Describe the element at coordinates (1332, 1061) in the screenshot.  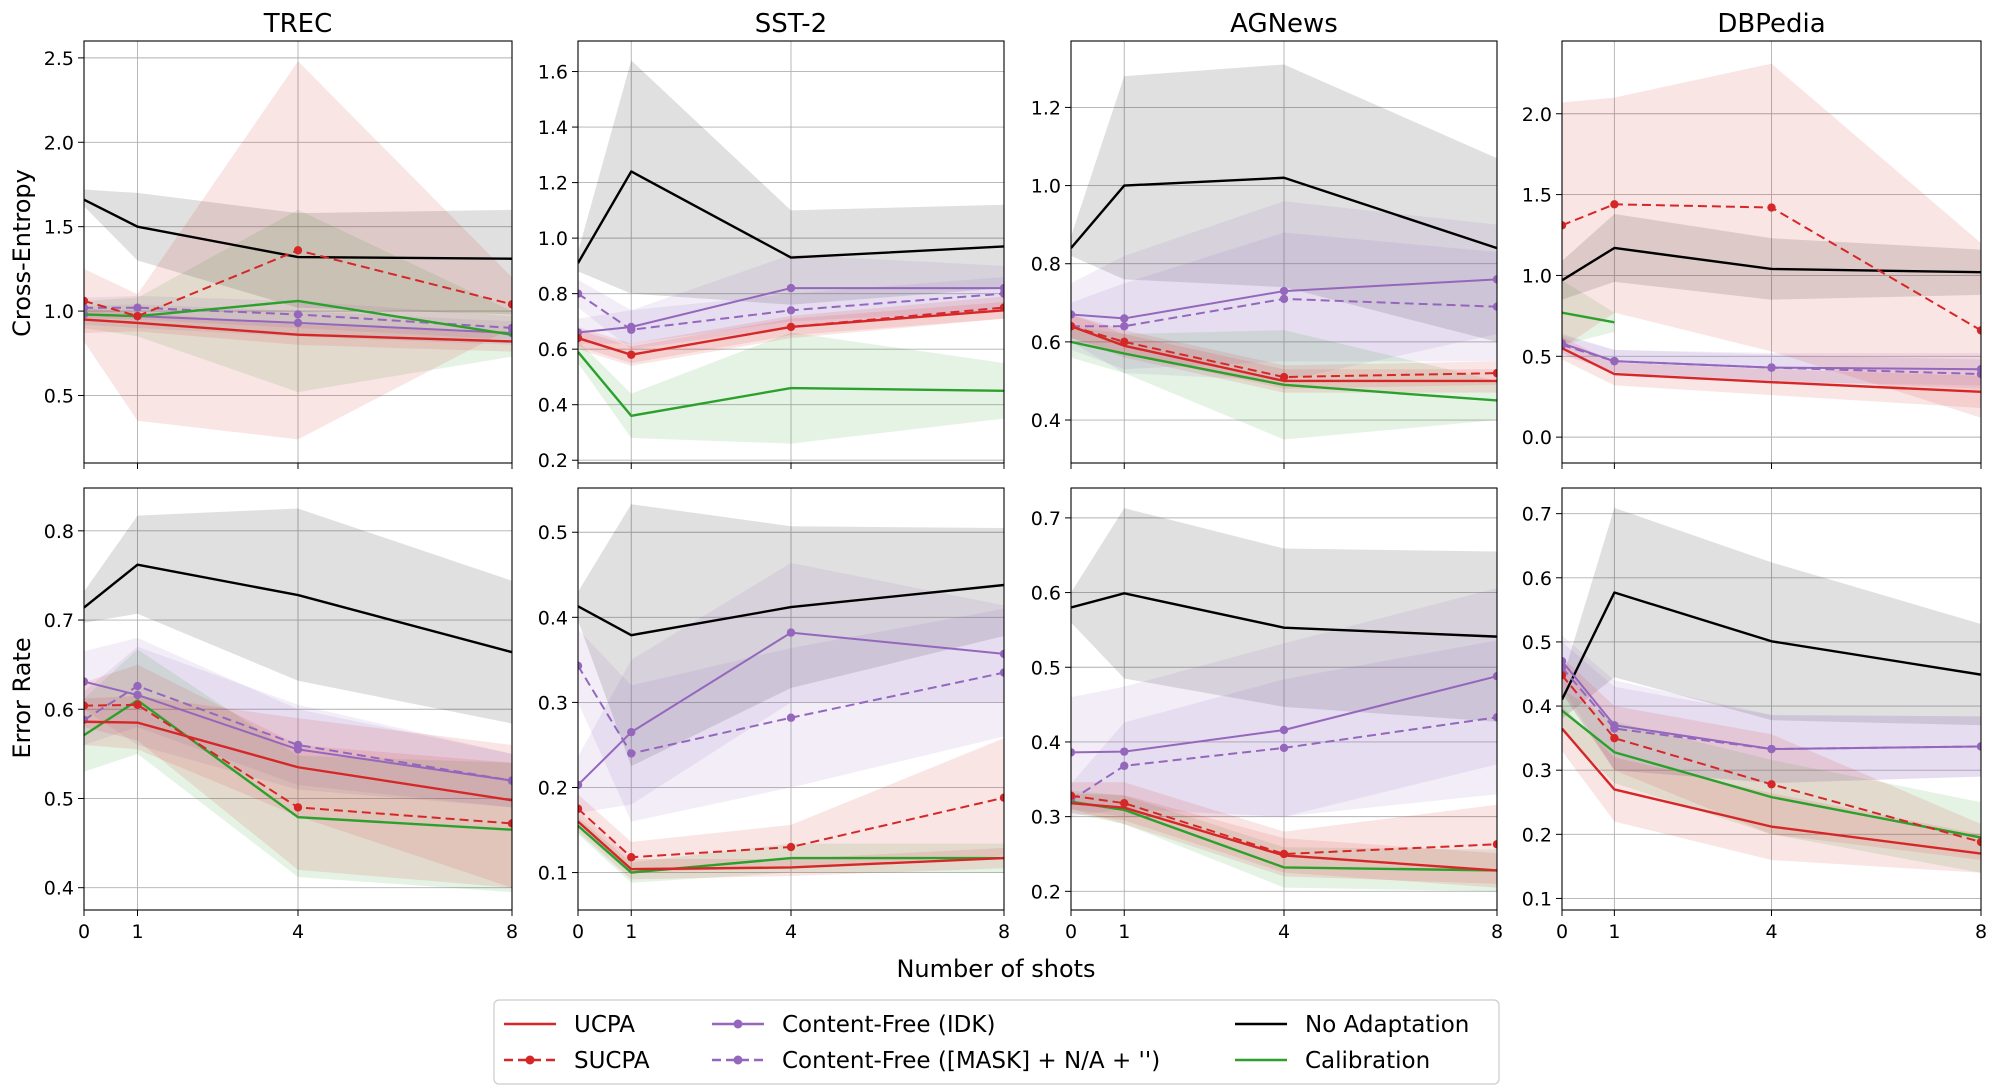
I see `legend-item-calibration: Calibration` at that location.